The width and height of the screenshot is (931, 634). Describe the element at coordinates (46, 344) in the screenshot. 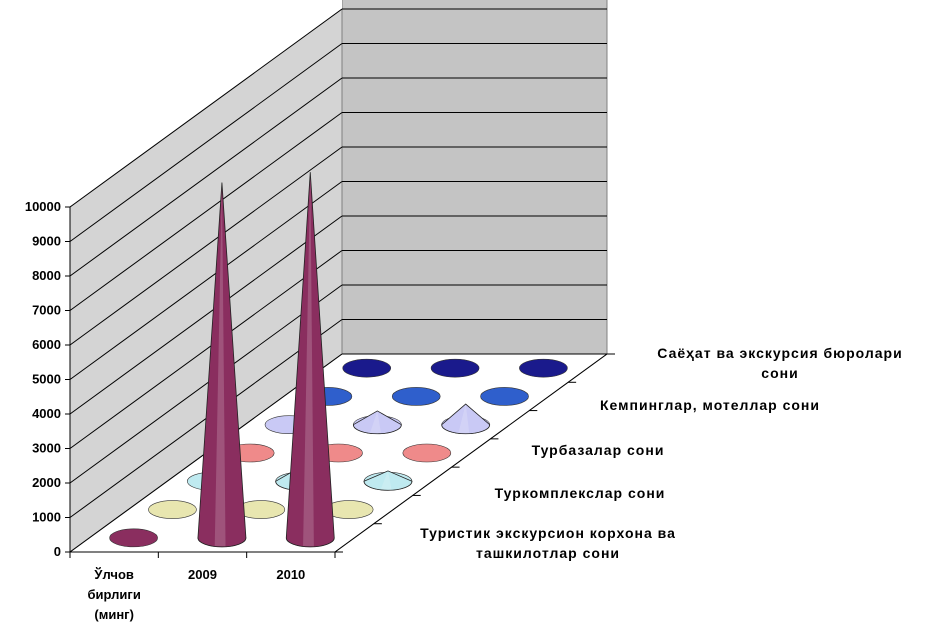

I see `y-tick-label: 6000` at that location.